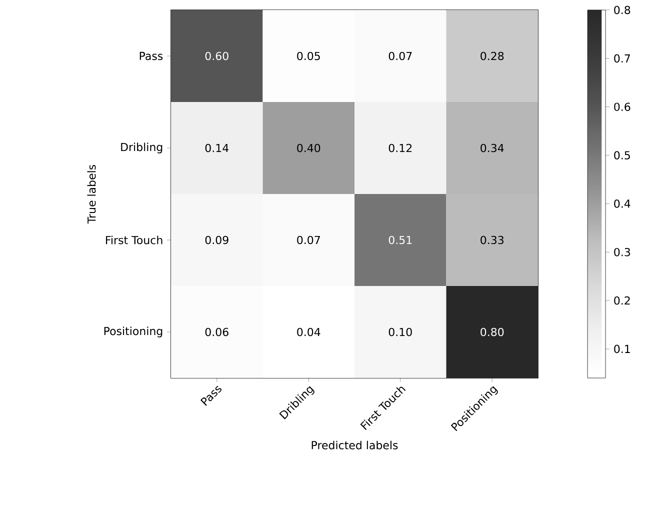  I want to click on color-bar-label: 0.8, so click(622, 10).